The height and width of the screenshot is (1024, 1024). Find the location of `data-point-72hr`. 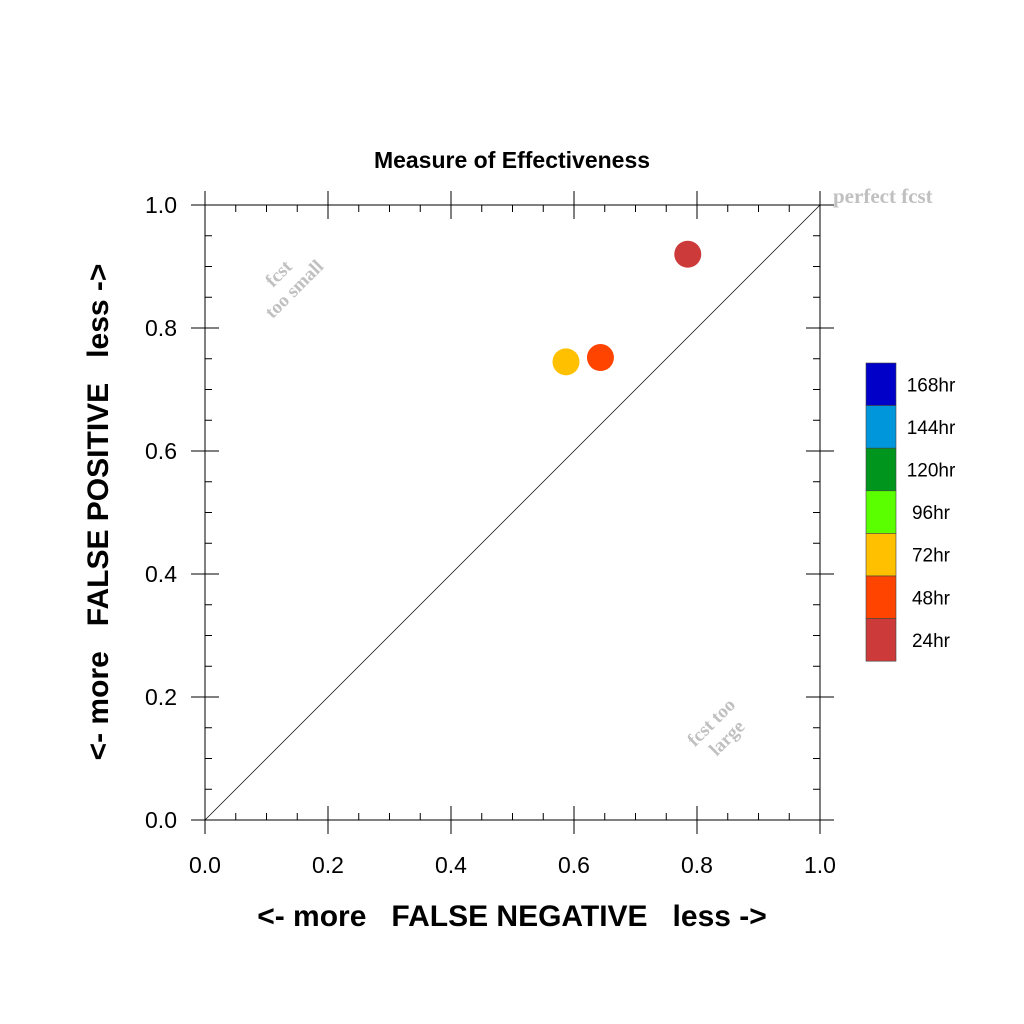

data-point-72hr is located at coordinates (566, 362).